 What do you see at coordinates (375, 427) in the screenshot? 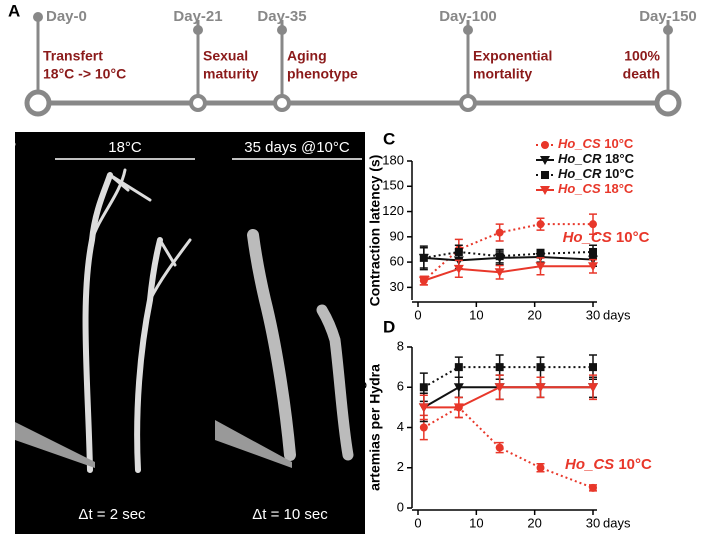
I see `y-axis-label: artemias per Hydra` at bounding box center [375, 427].